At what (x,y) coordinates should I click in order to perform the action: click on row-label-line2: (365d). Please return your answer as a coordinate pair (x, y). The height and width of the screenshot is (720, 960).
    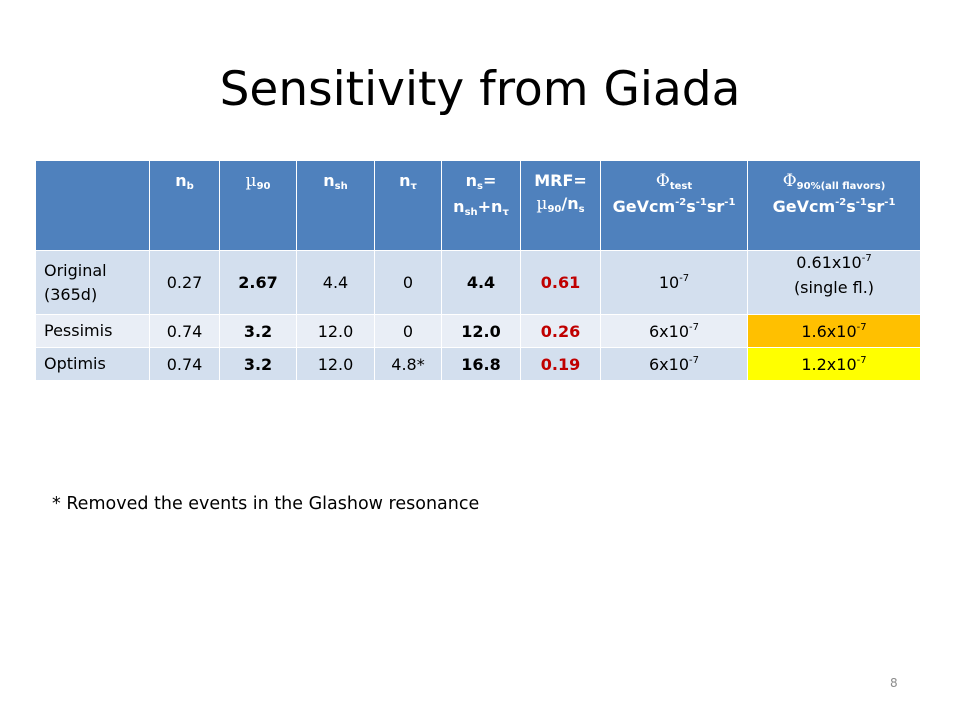
    Looking at the image, I should click on (71, 294).